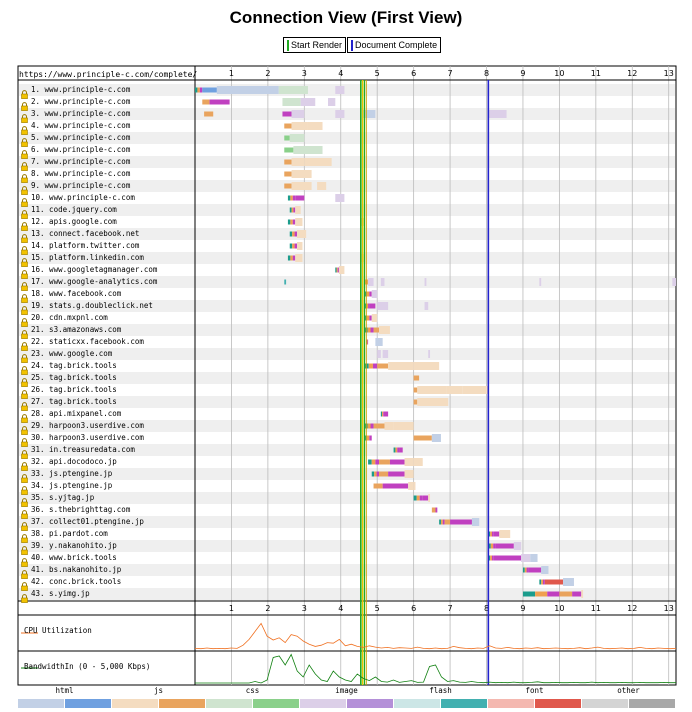  I want to click on connection-label: 22. staticxx.facebook.com, so click(87, 341).